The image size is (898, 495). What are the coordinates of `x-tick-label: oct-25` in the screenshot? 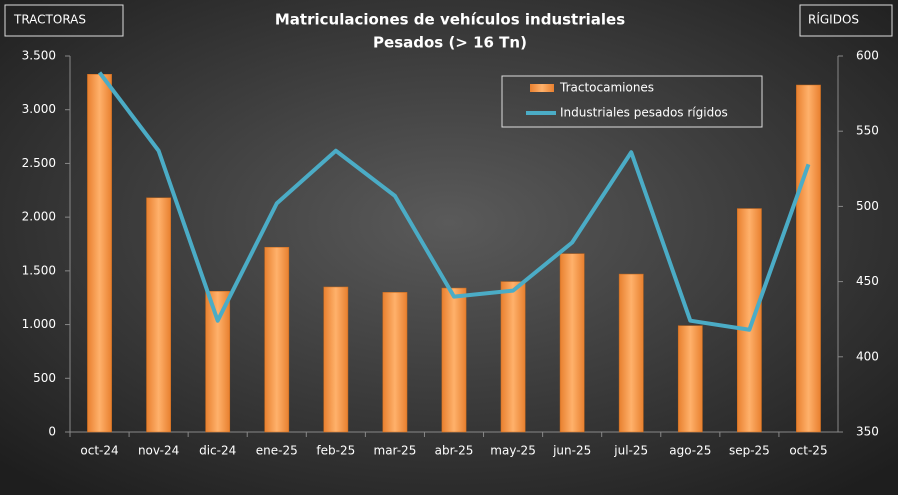 It's located at (808, 451).